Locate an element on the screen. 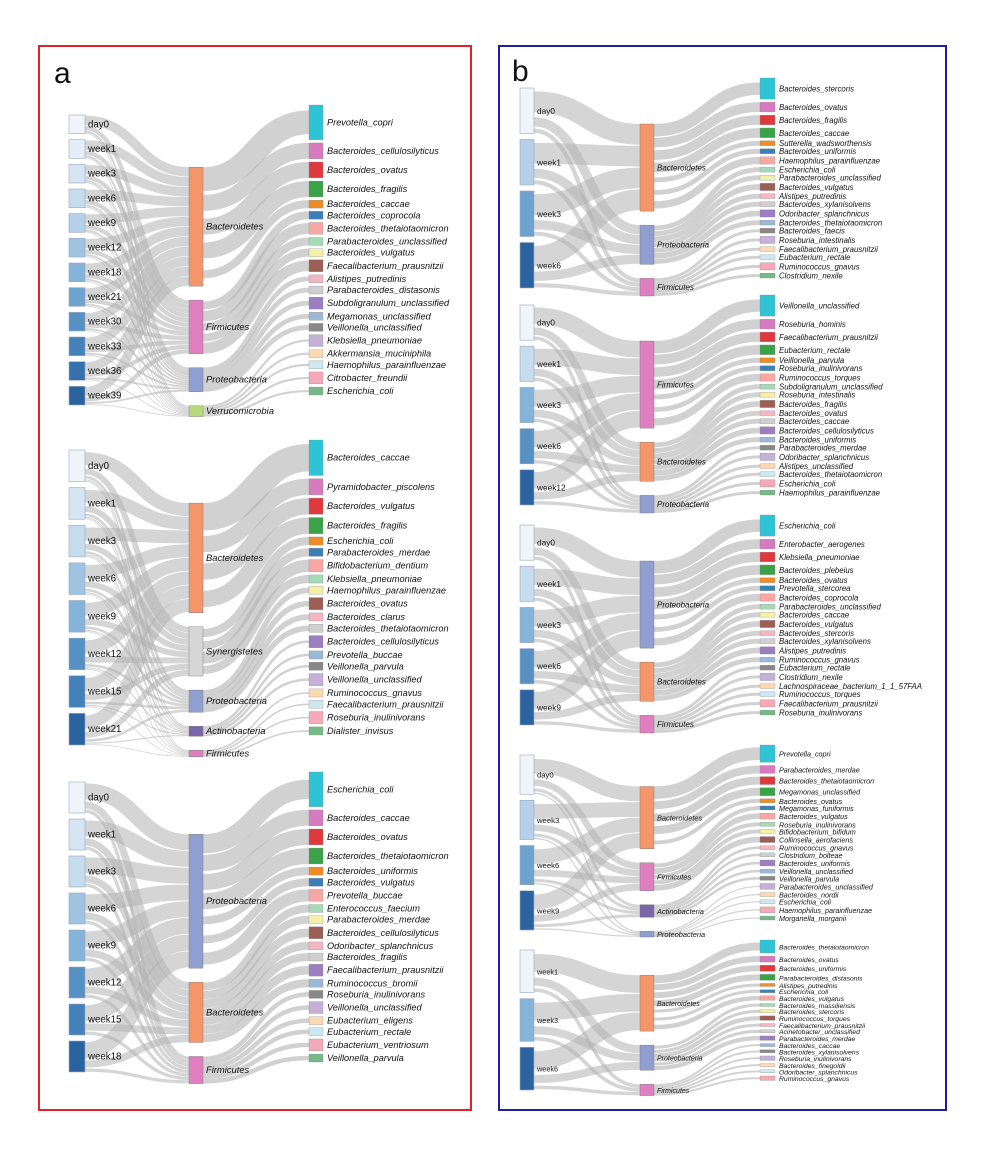  species-label-enterococcus-faecium: Enterococcus_faecium is located at coordinates (373, 909).